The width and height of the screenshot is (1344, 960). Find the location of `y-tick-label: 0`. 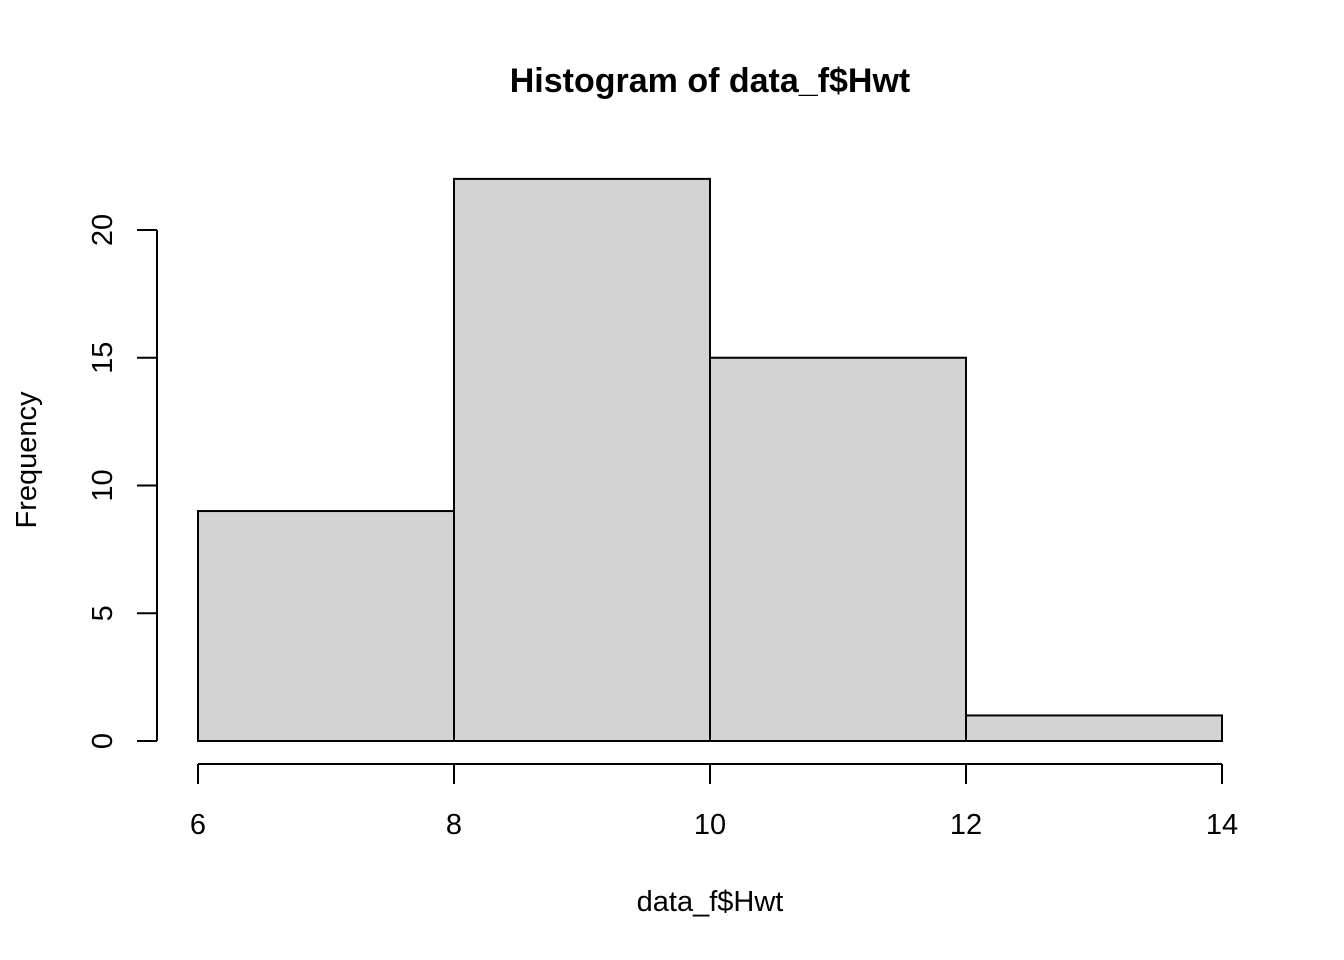

y-tick-label: 0 is located at coordinates (103, 741).